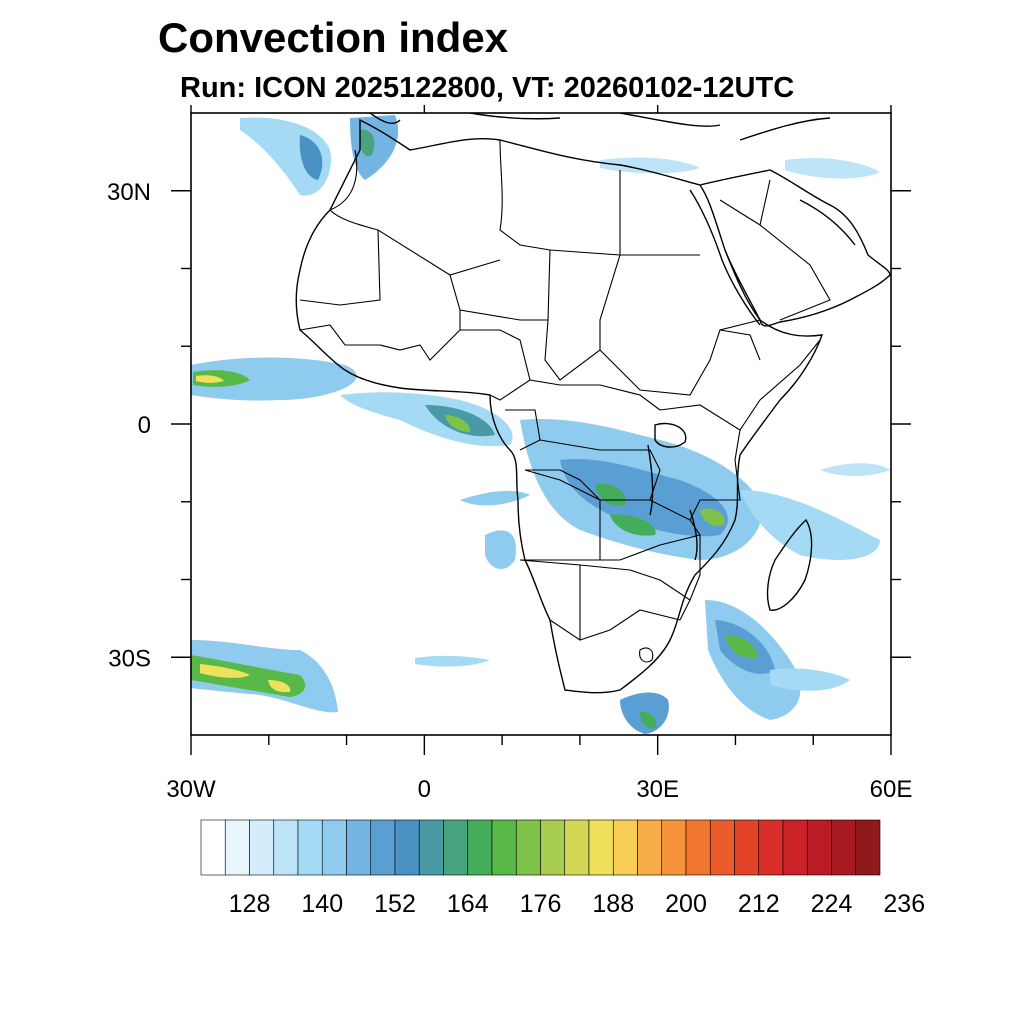  Describe the element at coordinates (279, 686) in the screenshot. I see `convection-peak2-southwest-atlantic` at that location.